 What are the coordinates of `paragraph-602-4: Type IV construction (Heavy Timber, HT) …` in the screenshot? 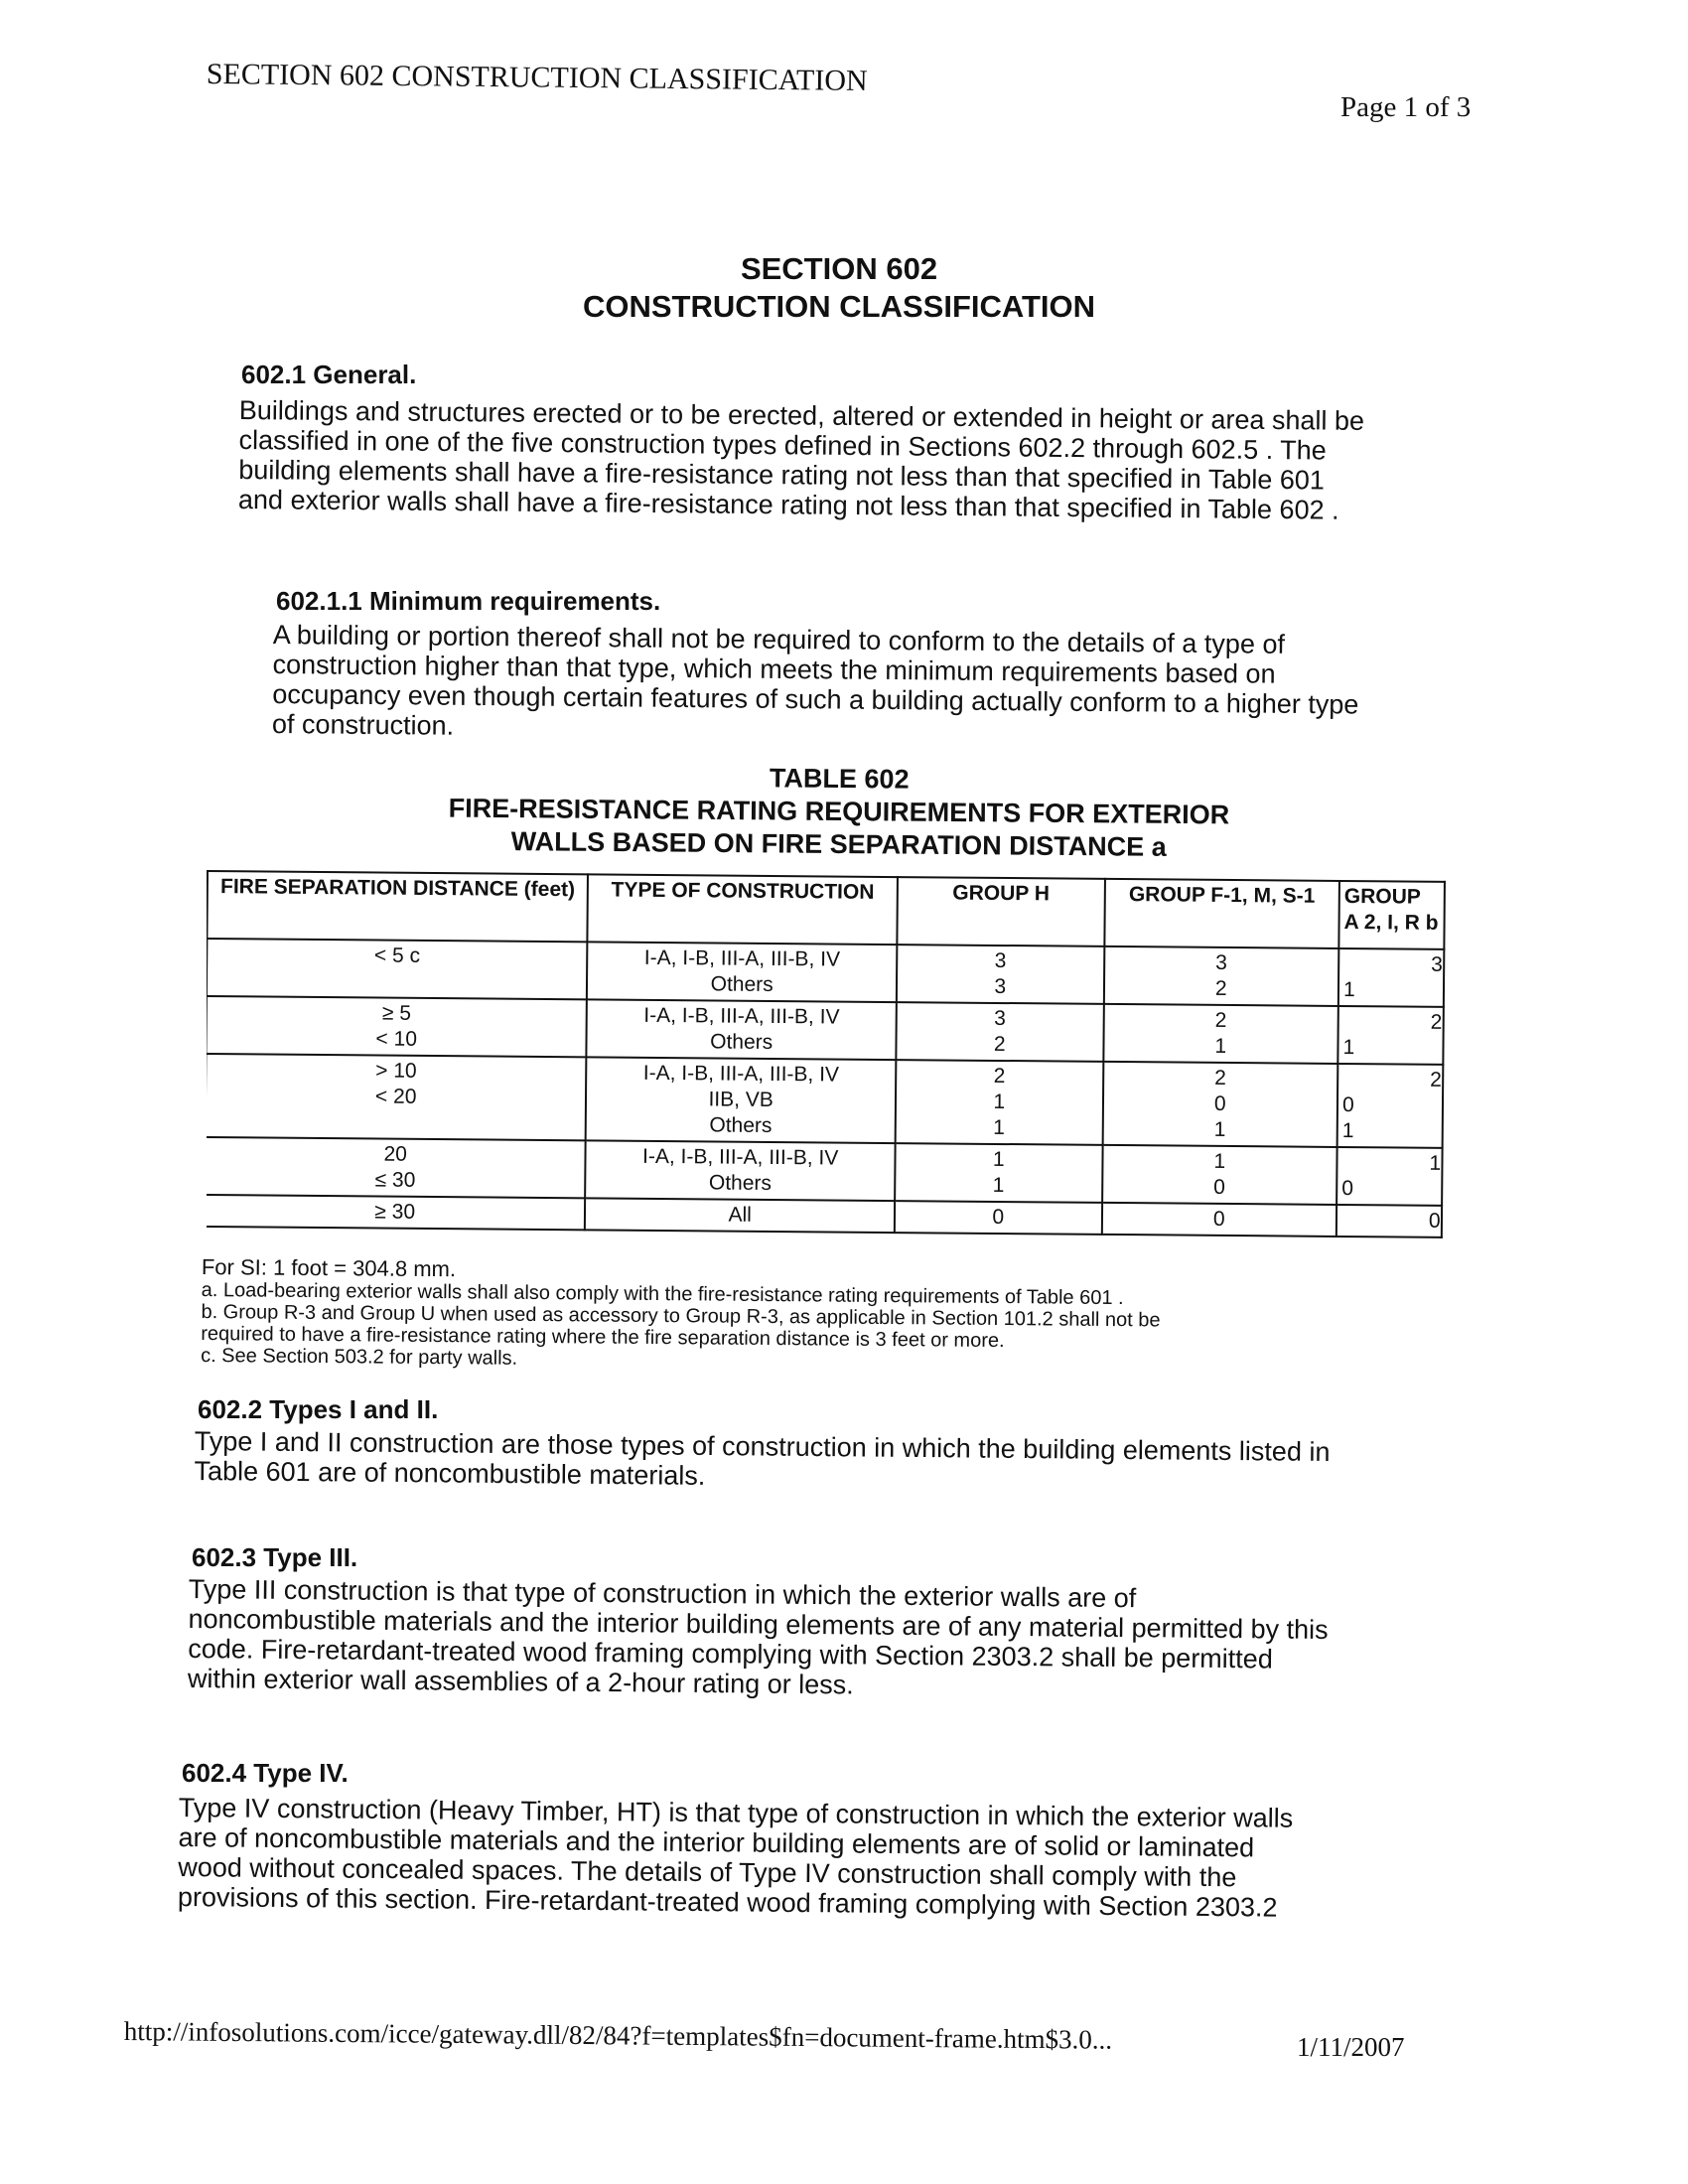 It's located at (736, 1858).